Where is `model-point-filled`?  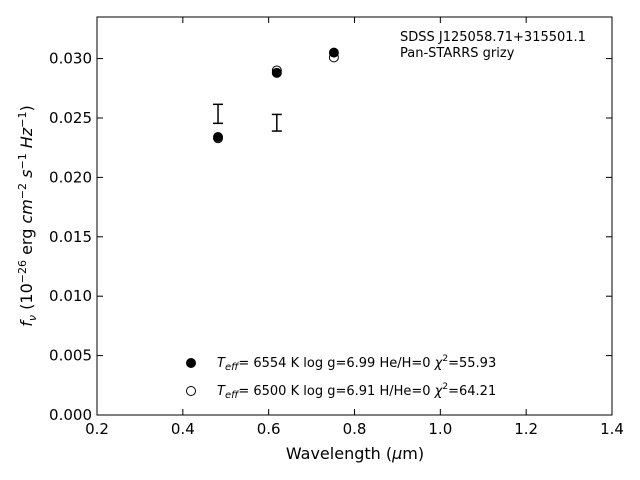 model-point-filled is located at coordinates (276, 72).